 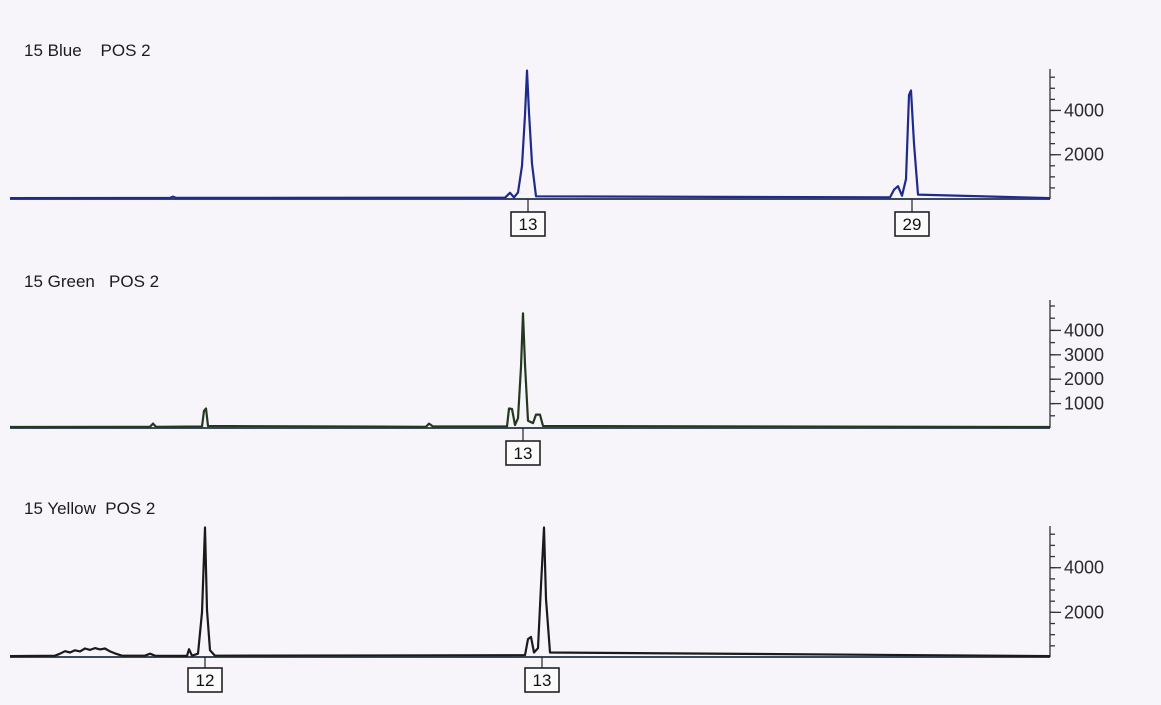 I want to click on panel-yellow: 15 Yellow POS 2, so click(x=89, y=508).